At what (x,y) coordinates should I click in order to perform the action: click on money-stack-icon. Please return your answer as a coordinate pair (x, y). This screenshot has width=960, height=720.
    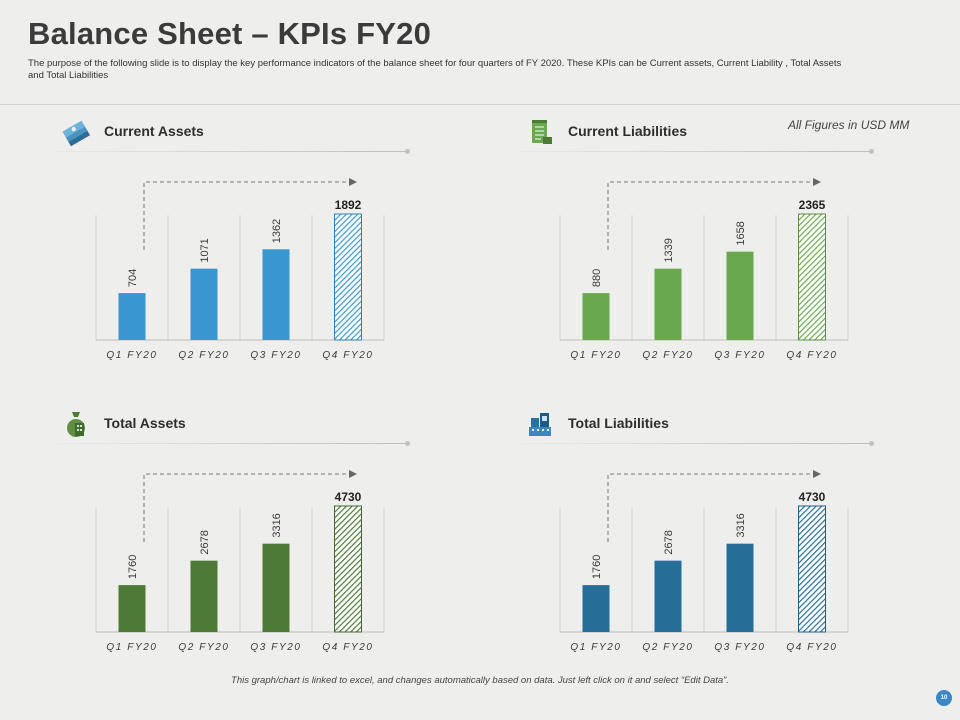
    Looking at the image, I should click on (76, 132).